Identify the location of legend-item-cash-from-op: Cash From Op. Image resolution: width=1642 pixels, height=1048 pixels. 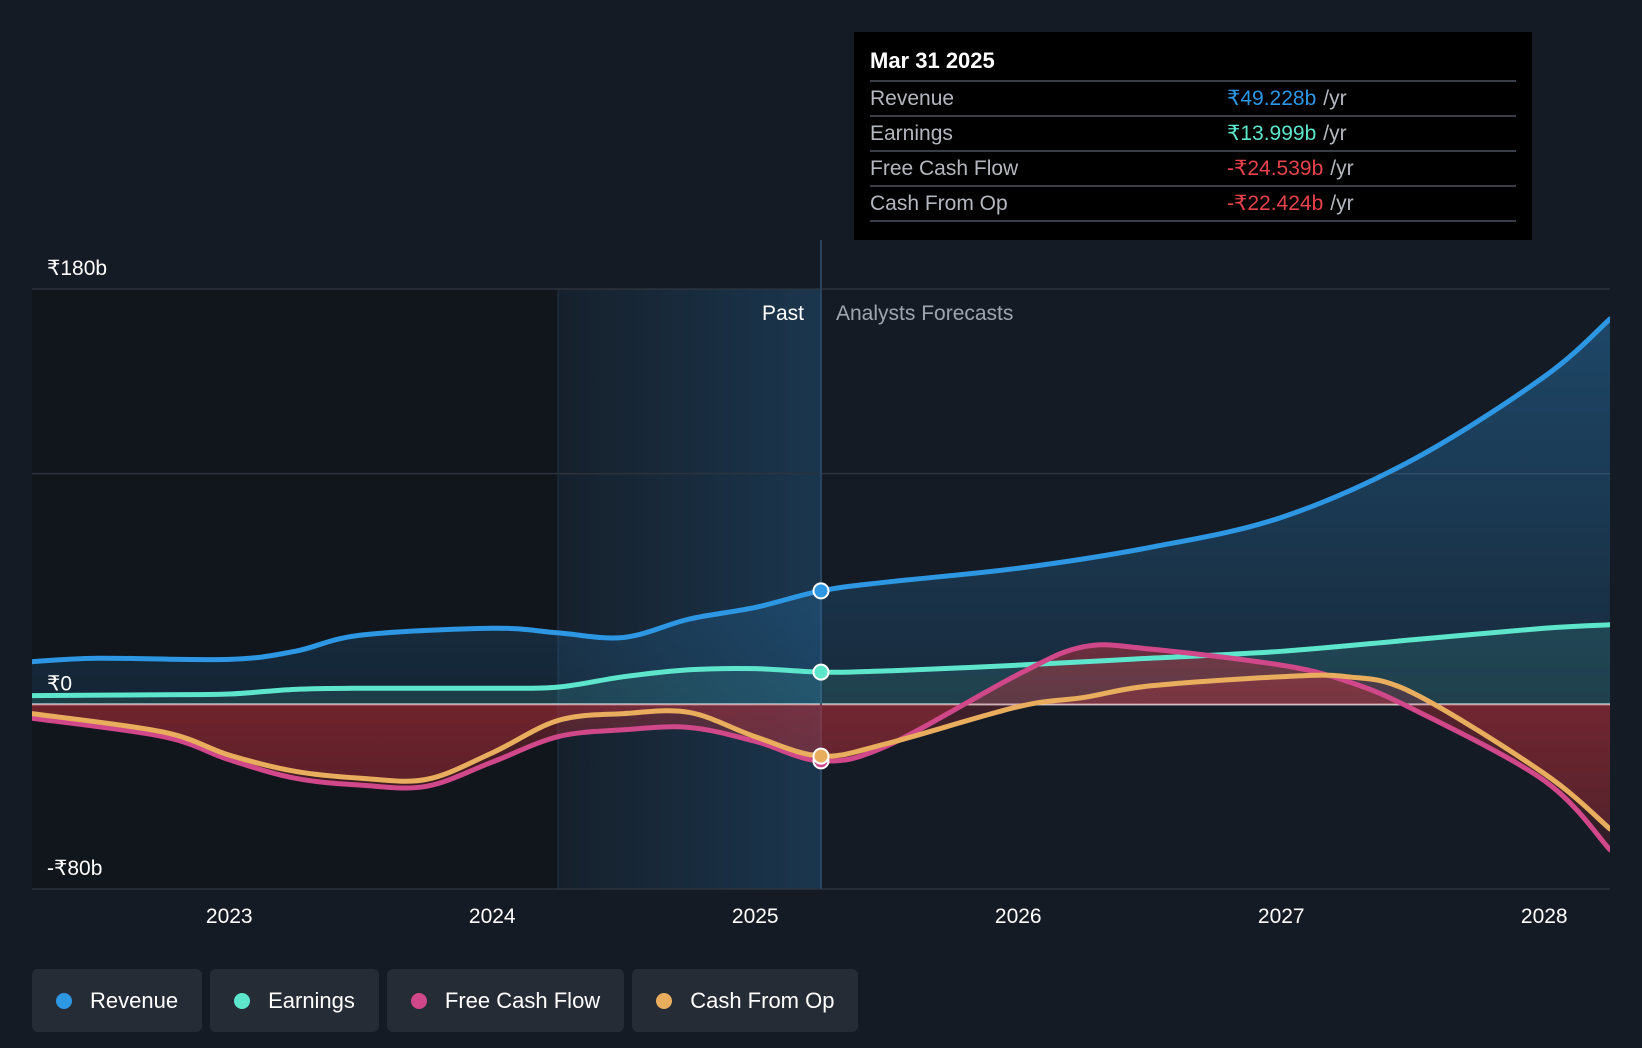
(745, 1000).